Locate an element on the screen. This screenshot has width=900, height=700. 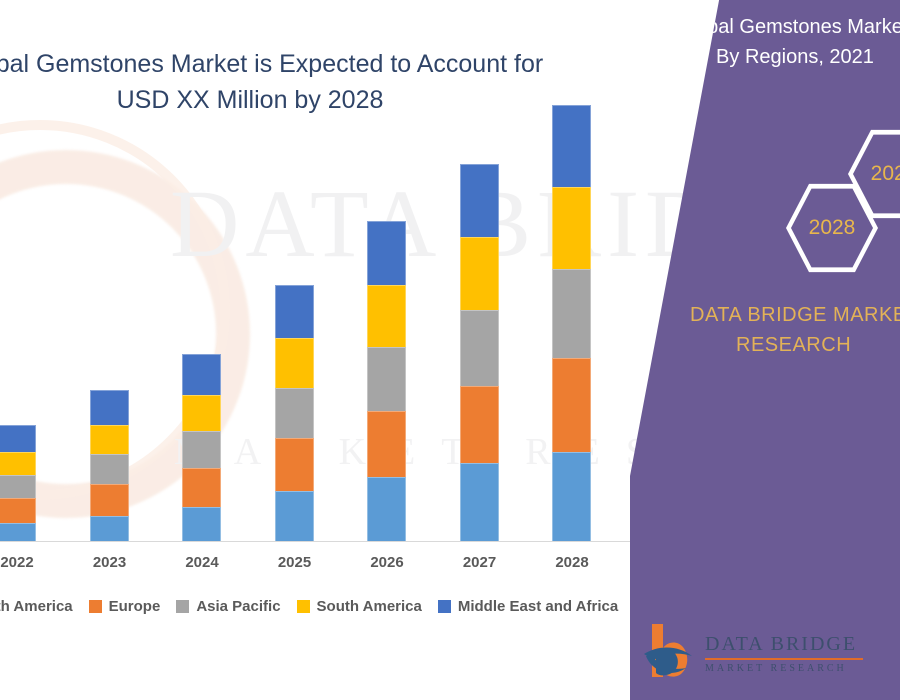
x-axis-labels: 2022 2023 2024 2025 2026 2027 2028 is located at coordinates (330, 565).